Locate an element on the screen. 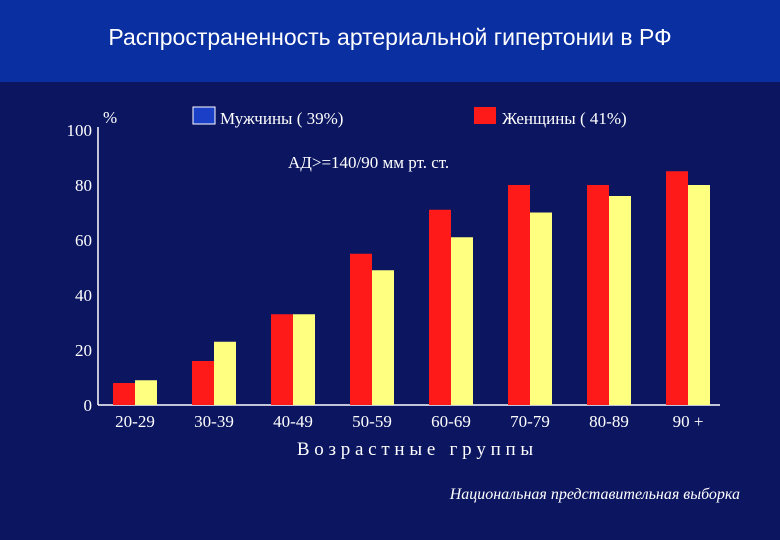  x-tick-label: 20-29 is located at coordinates (135, 421).